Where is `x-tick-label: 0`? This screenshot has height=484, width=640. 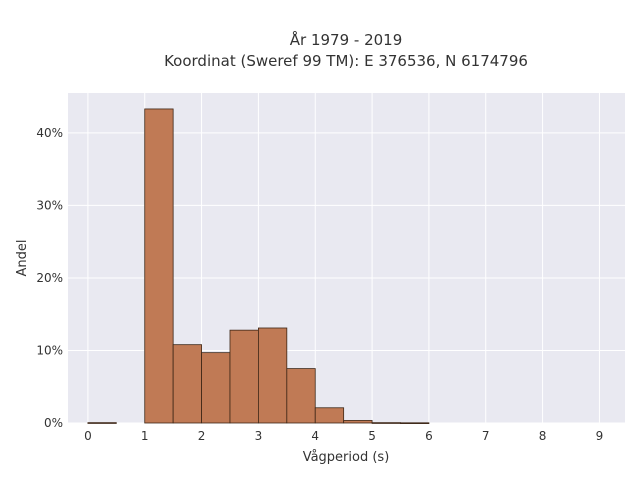
x-tick-label: 0 is located at coordinates (88, 436).